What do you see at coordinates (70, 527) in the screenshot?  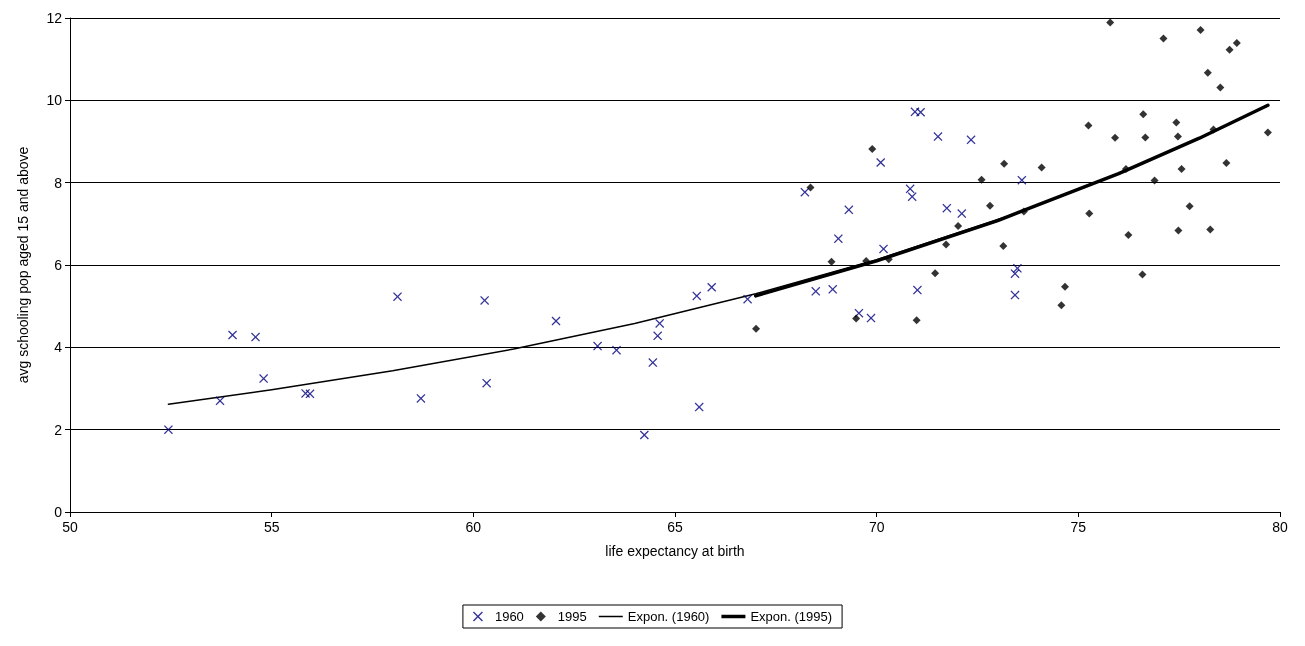 I see `x-tick-label: 50` at bounding box center [70, 527].